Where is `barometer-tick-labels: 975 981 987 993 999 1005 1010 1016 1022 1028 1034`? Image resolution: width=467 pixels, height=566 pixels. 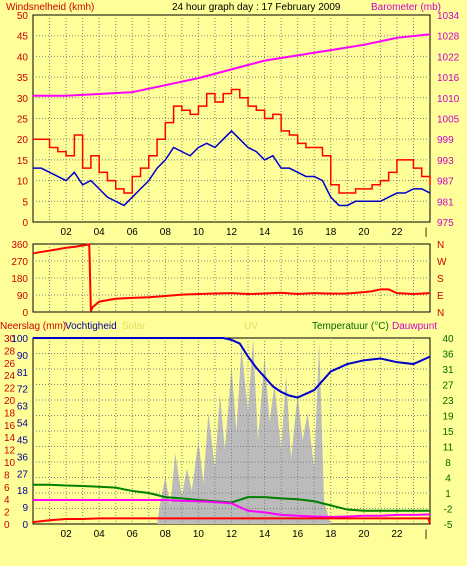
barometer-tick-labels: 975 981 987 993 999 1005 1010 1016 1022 1028 1034 is located at coordinates (448, 120).